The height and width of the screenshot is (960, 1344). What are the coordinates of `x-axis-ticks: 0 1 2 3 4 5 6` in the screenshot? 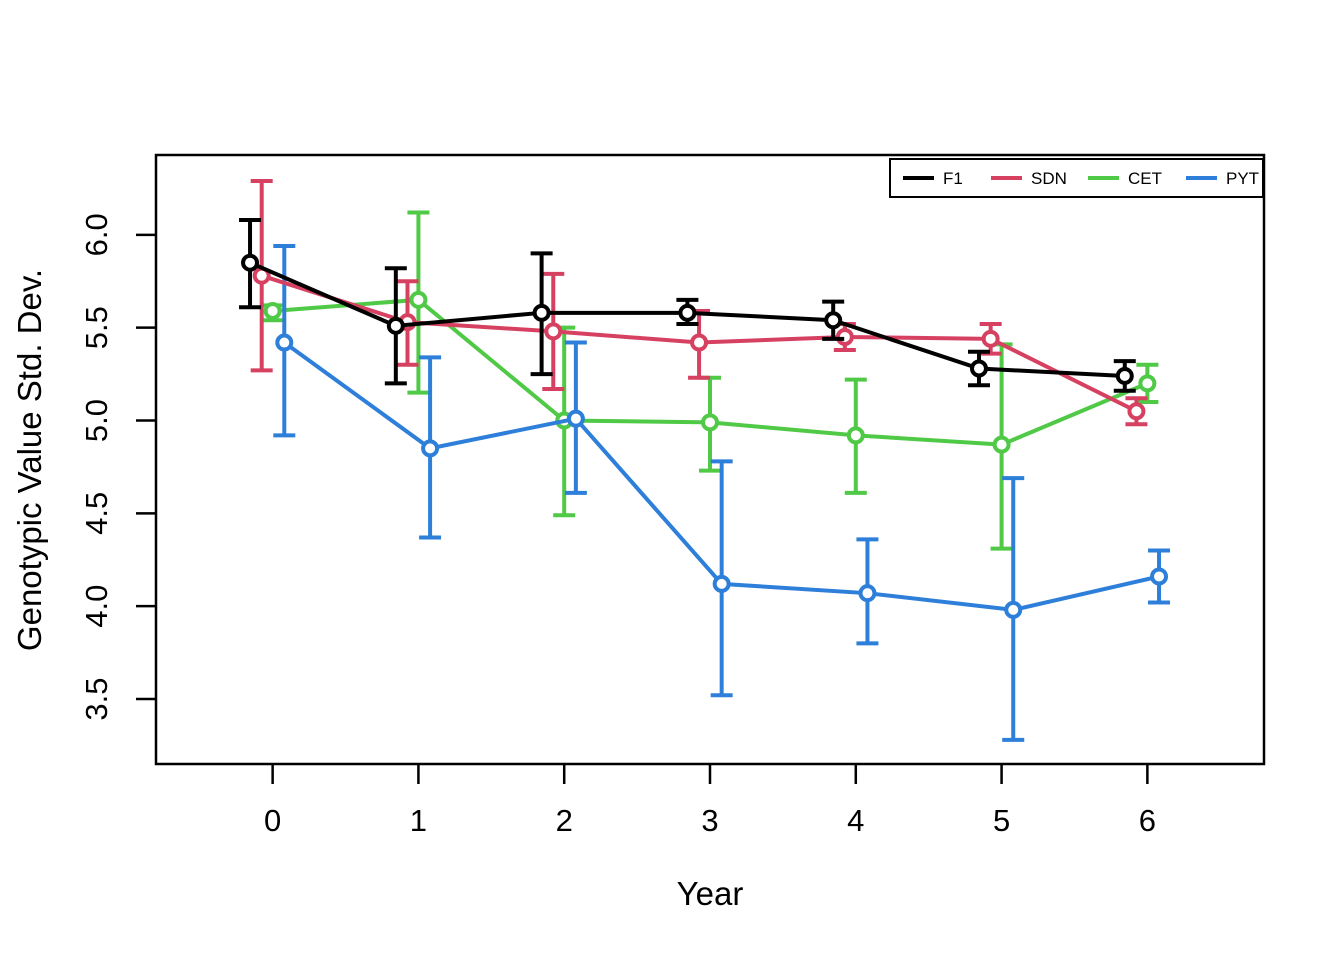 It's located at (710, 801).